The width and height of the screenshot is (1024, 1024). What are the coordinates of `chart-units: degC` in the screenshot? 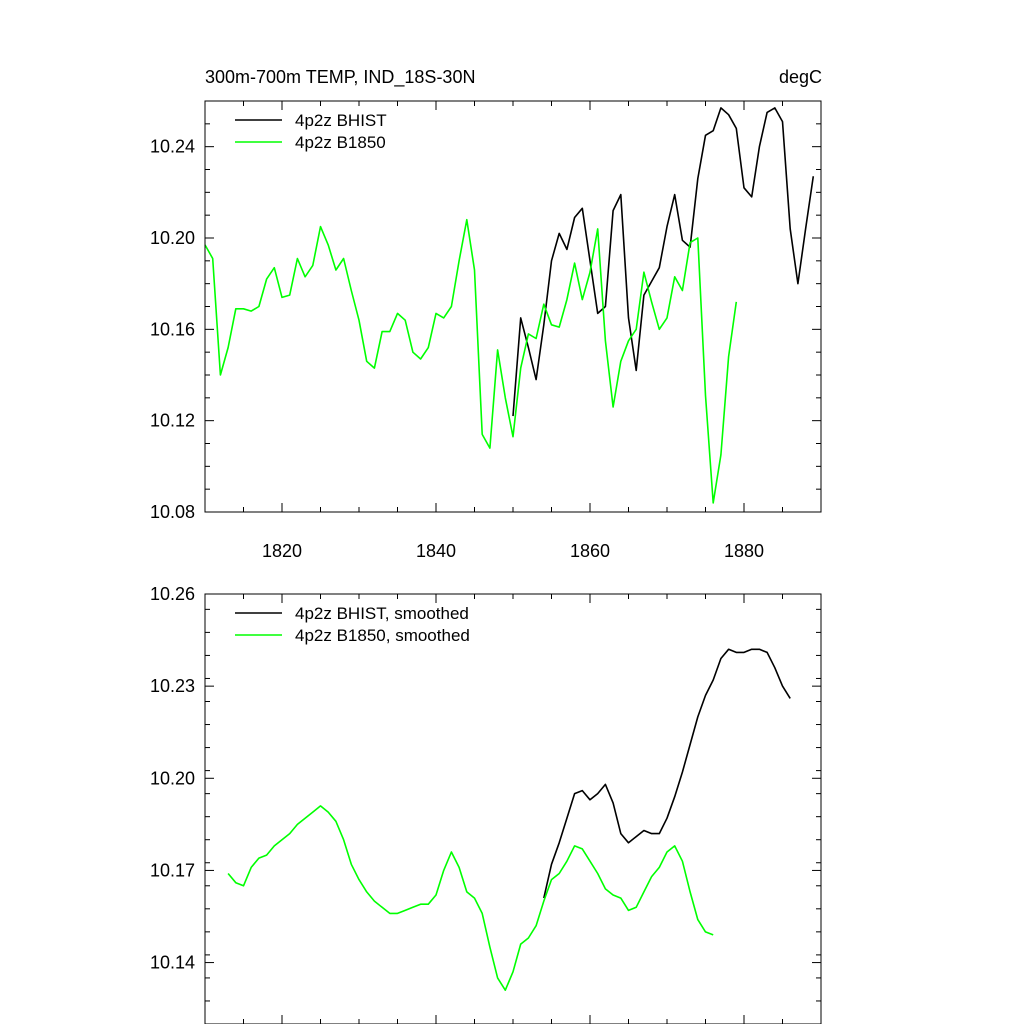 It's located at (800, 77).